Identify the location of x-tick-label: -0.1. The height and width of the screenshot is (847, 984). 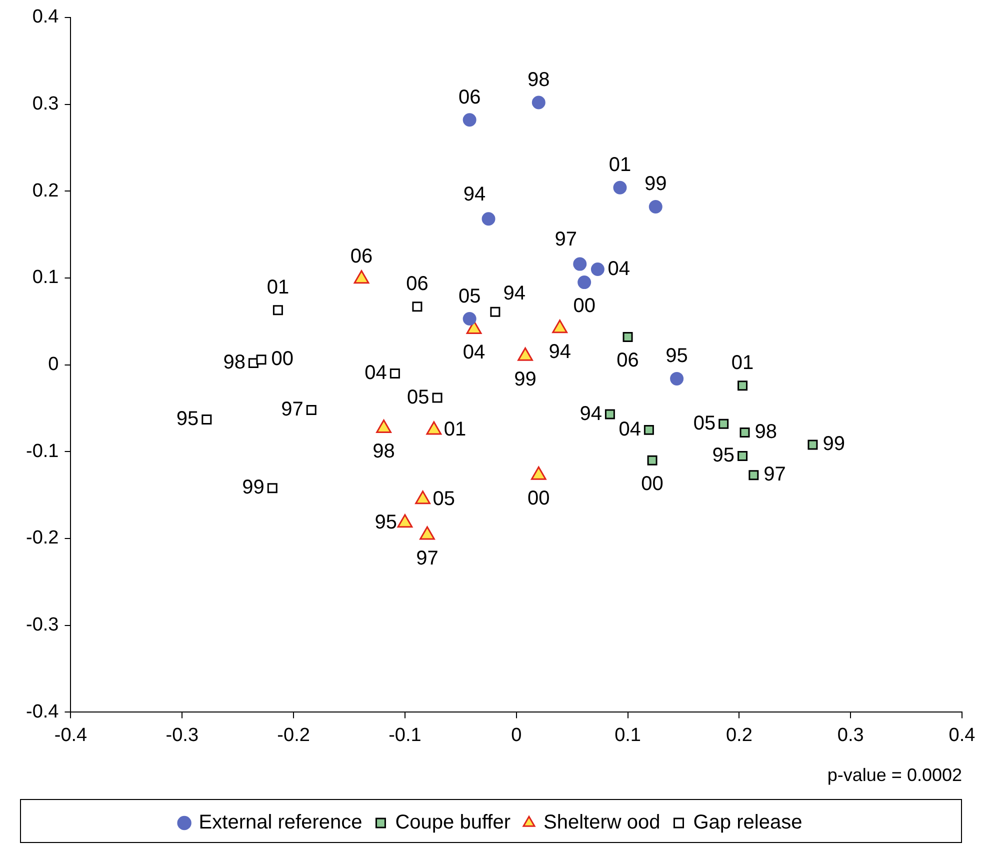
(405, 735).